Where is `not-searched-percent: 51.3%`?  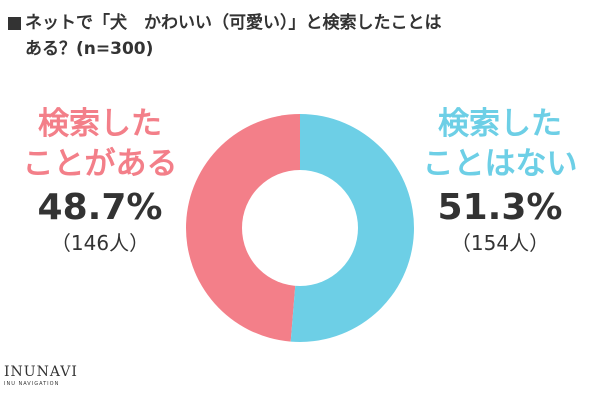
not-searched-percent: 51.3% is located at coordinates (500, 207).